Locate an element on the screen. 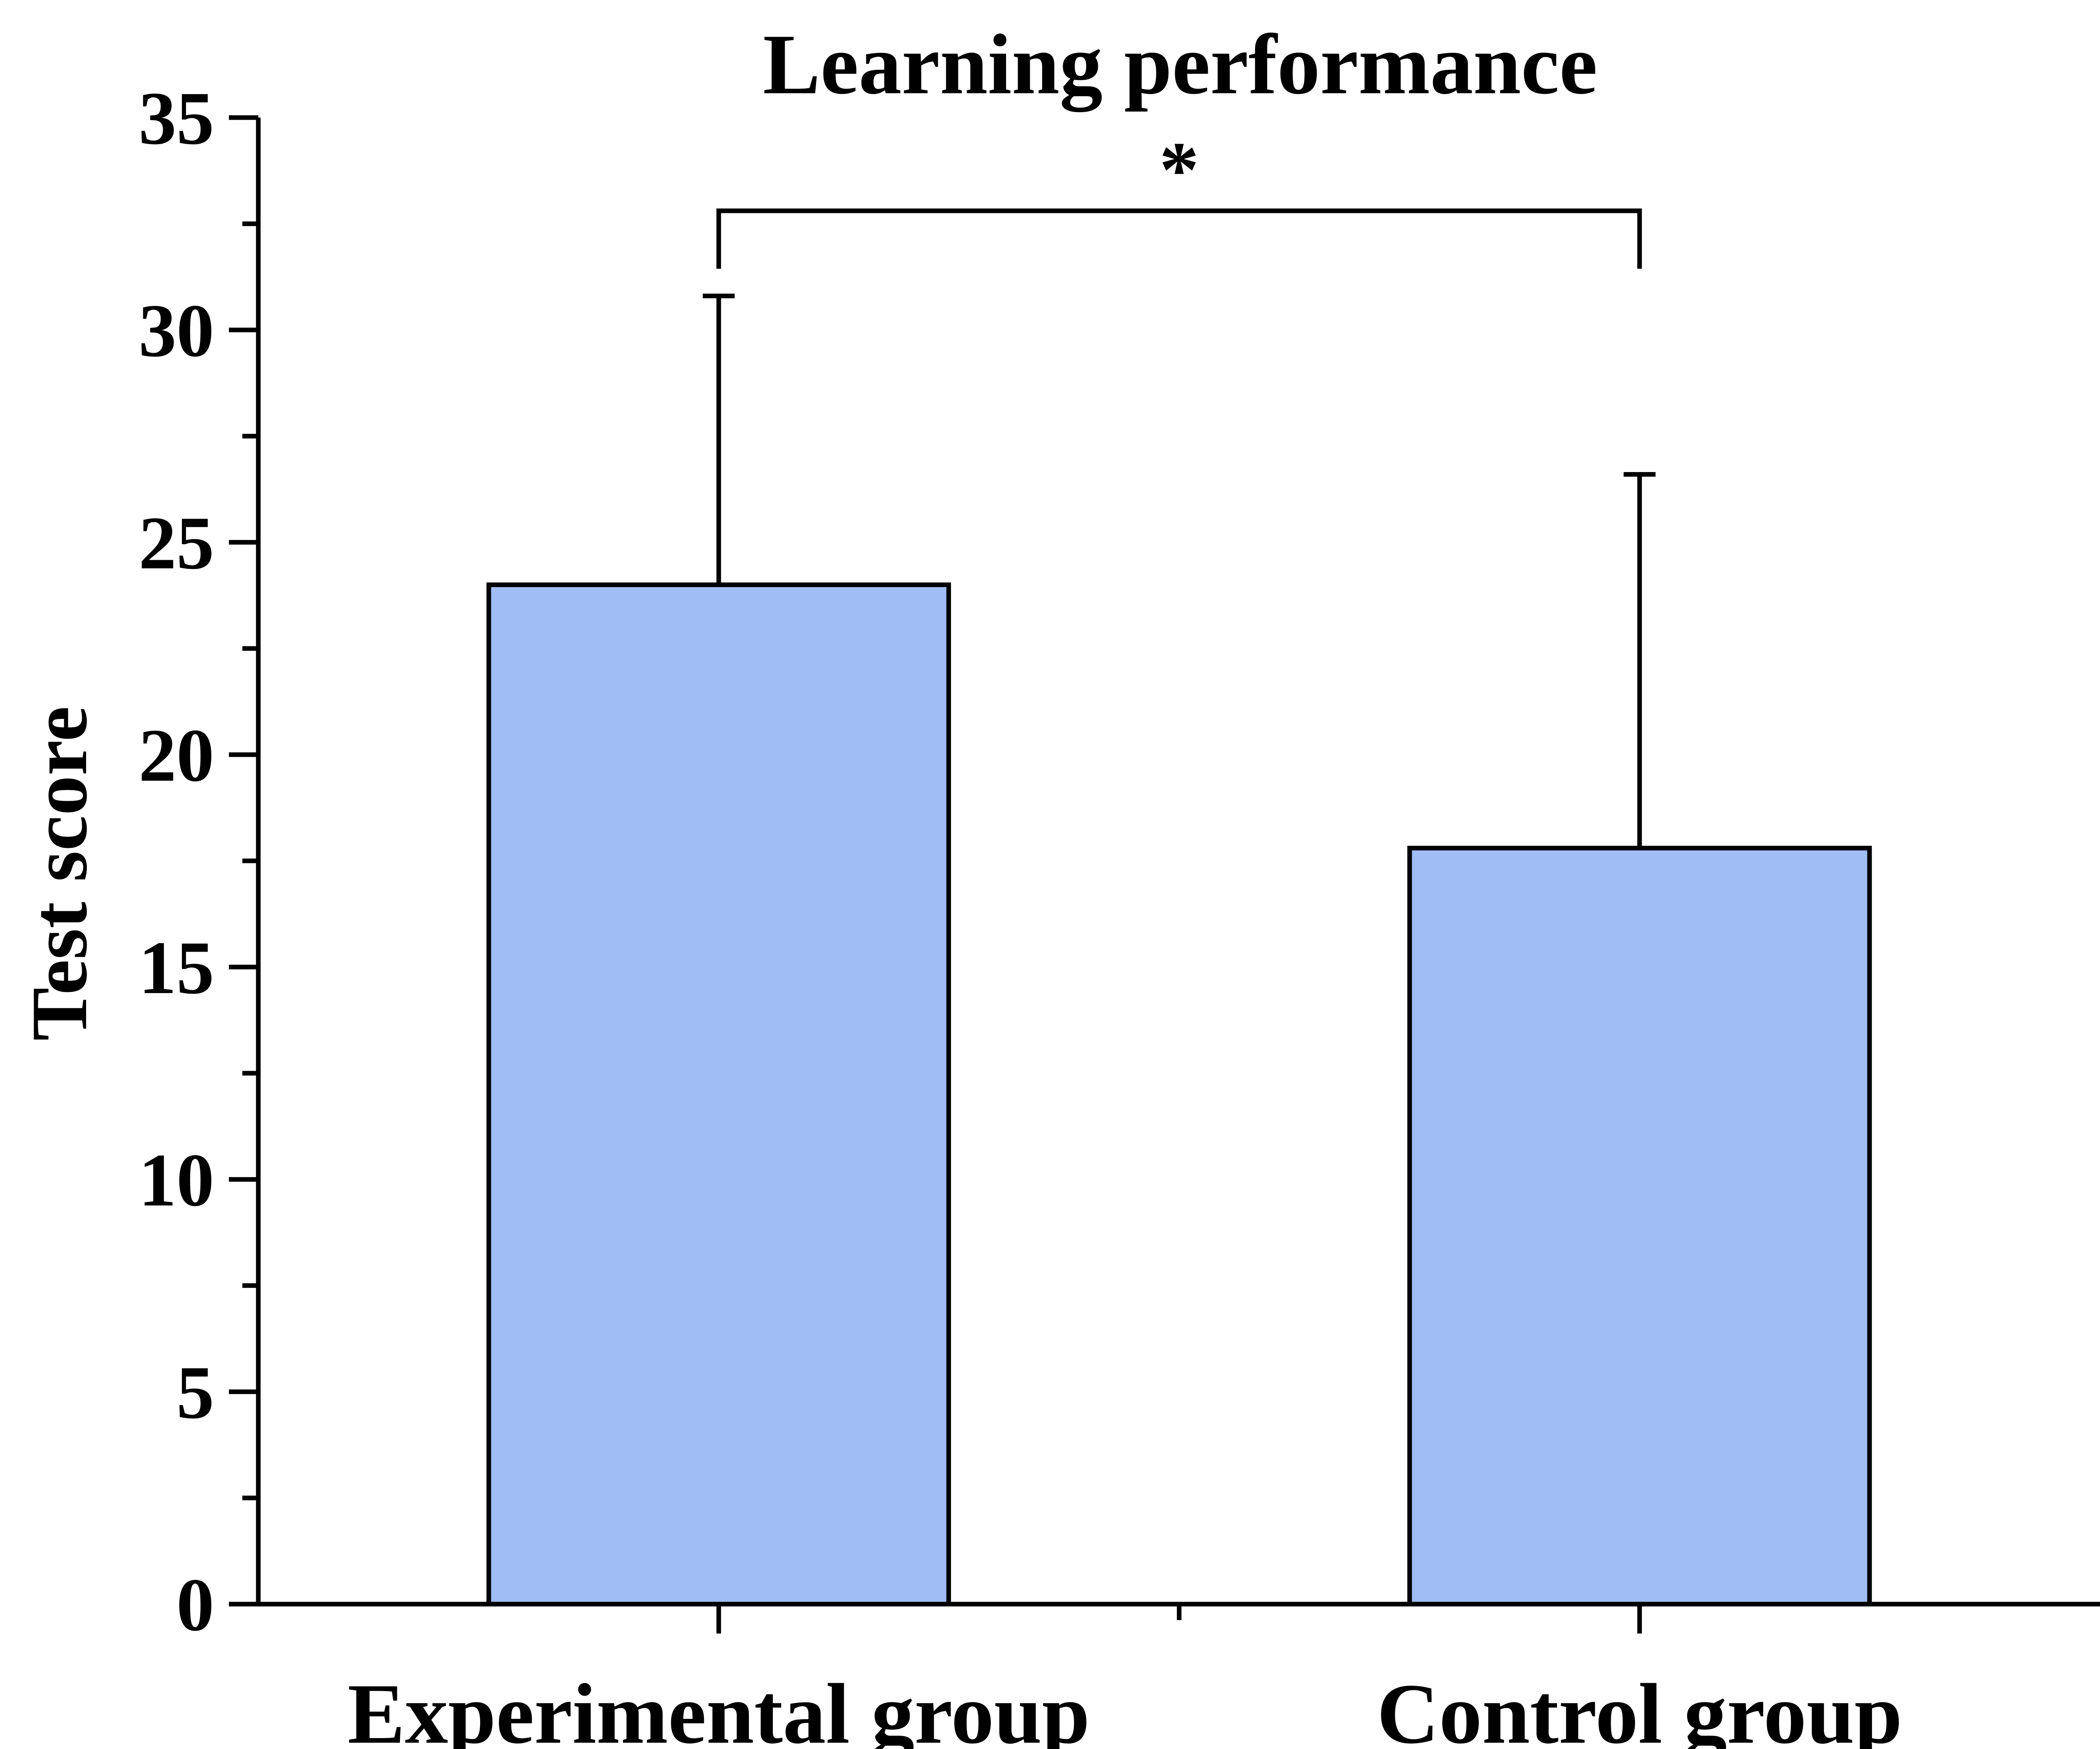 The image size is (2100, 1749). bar-experimental-group is located at coordinates (718, 1094).